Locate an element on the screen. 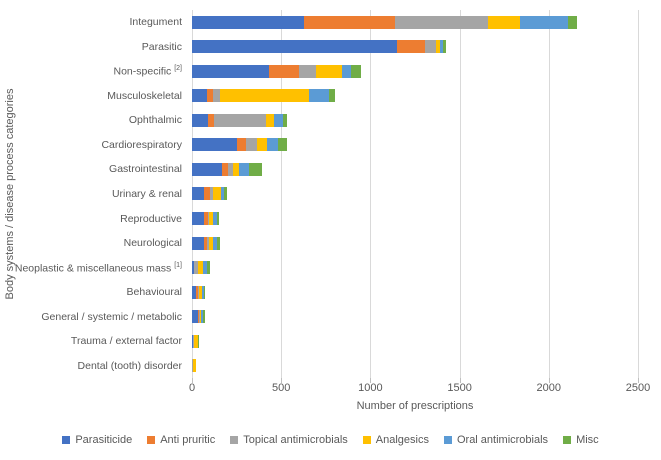 This screenshot has height=460, width=661. category-label-text: Parasitic is located at coordinates (161, 46).